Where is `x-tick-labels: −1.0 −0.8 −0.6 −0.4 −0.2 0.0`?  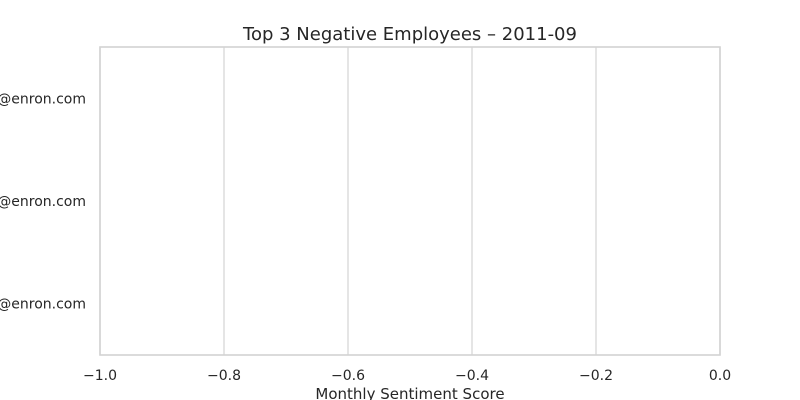 x-tick-labels: −1.0 −0.8 −0.6 −0.4 −0.2 0.0 is located at coordinates (407, 376).